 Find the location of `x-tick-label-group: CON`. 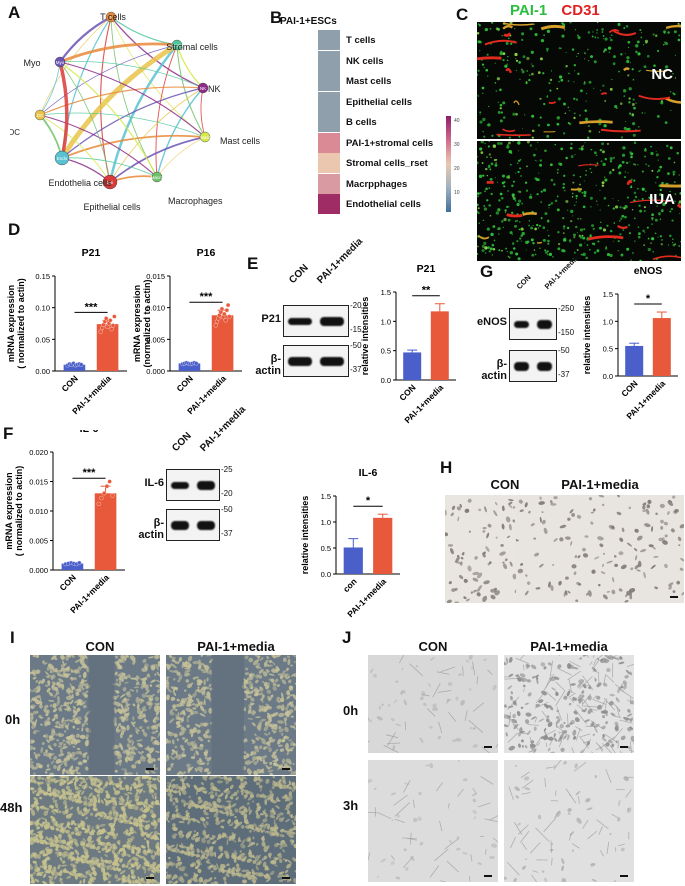

x-tick-label-group: CON is located at coordinates (69, 383).